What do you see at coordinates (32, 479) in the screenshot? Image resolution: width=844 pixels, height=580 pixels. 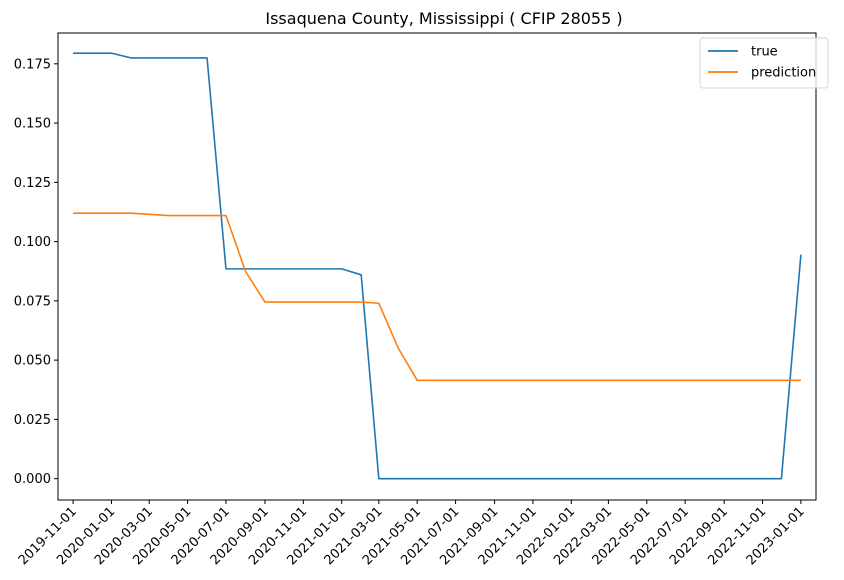 I see `y-tick-label: 0.000` at bounding box center [32, 479].